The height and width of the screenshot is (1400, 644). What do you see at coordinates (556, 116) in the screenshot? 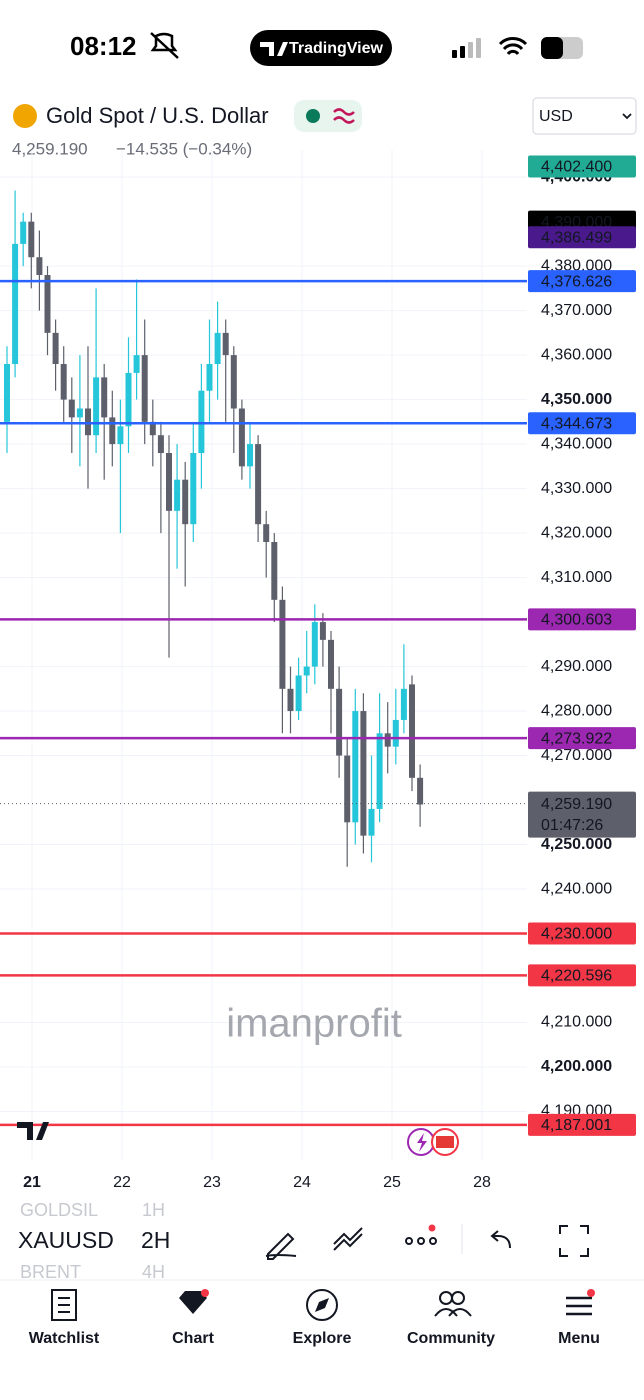
I see `currency: USD` at bounding box center [556, 116].